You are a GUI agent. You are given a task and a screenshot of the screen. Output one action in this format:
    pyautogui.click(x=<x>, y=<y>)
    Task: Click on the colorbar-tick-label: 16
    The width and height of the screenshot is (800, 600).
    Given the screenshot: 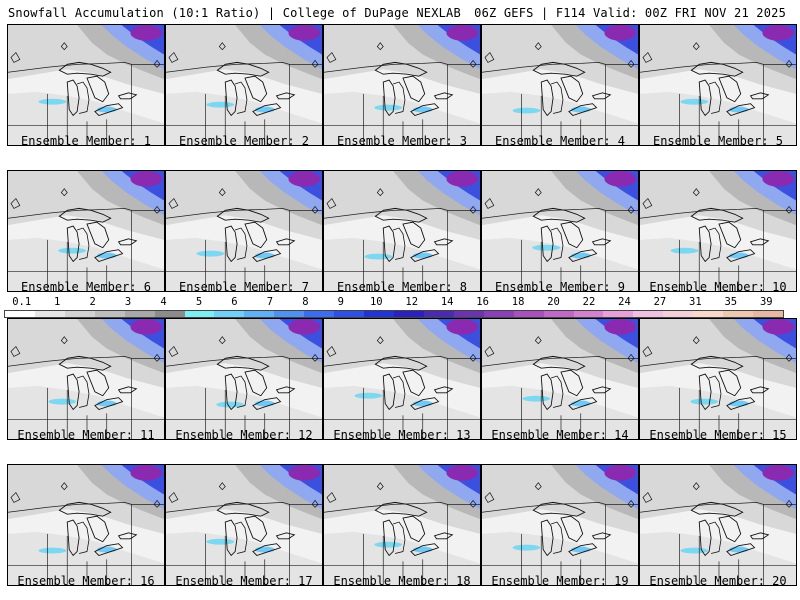 What is the action you would take?
    pyautogui.click(x=482, y=302)
    